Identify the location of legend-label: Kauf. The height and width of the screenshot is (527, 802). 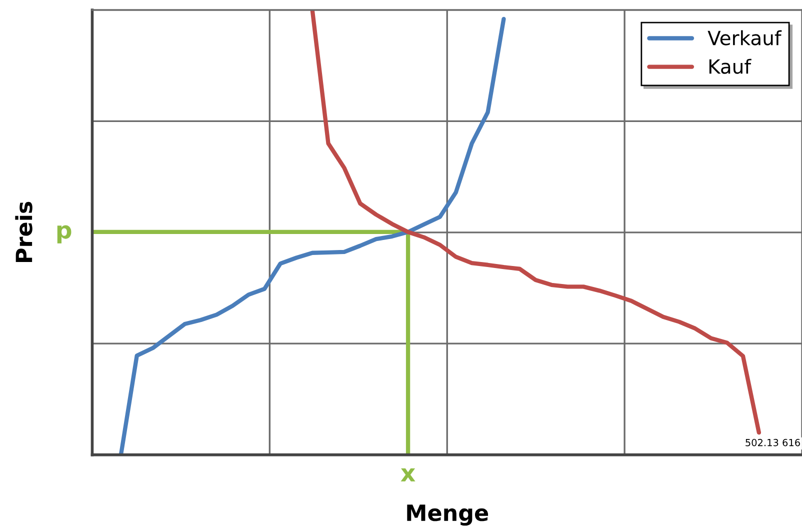
(730, 66).